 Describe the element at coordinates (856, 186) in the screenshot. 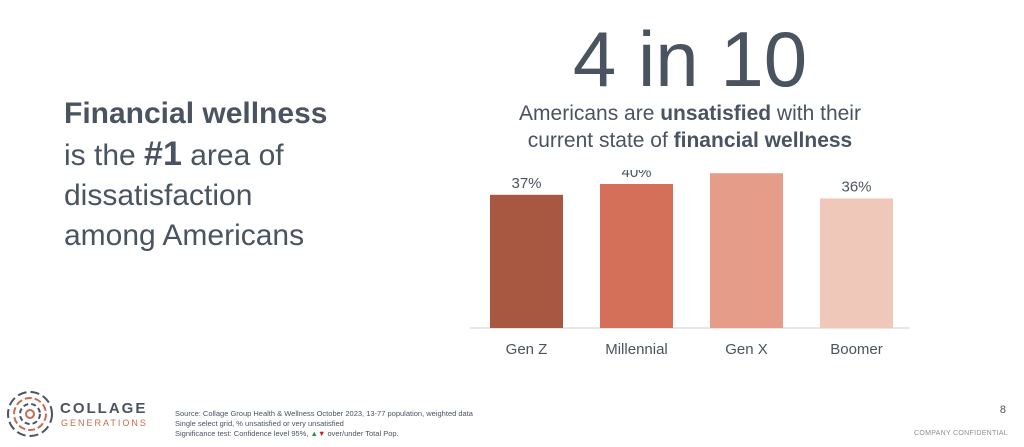

I see `data-label: 36%` at that location.